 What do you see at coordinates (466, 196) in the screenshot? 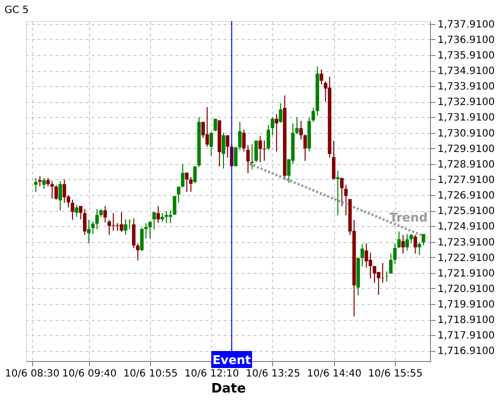
I see `y-tick-label: 1,726.9100` at bounding box center [466, 196].